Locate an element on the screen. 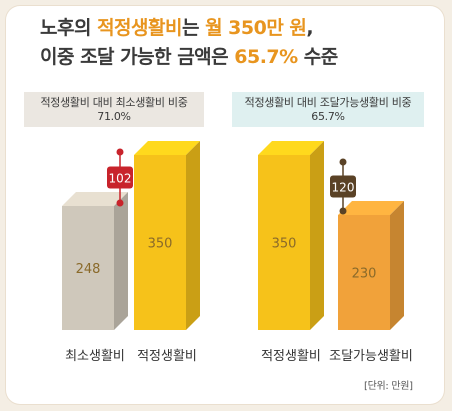 This screenshot has width=452, height=411. ratio-note-right: 적정생활비 대비 조달가능생활비 비중 65.7% is located at coordinates (328, 109).